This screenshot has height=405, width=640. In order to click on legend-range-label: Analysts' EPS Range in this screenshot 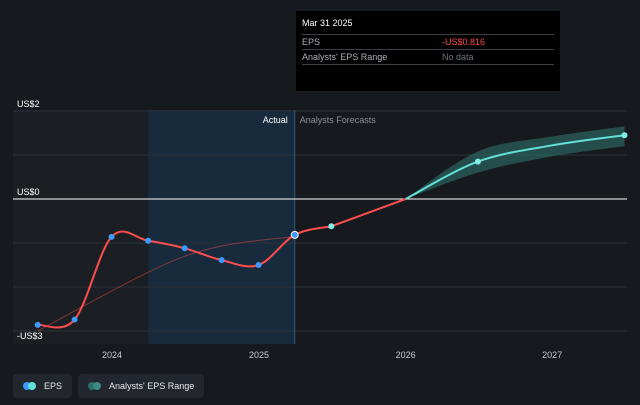, I will do `click(152, 386)`.